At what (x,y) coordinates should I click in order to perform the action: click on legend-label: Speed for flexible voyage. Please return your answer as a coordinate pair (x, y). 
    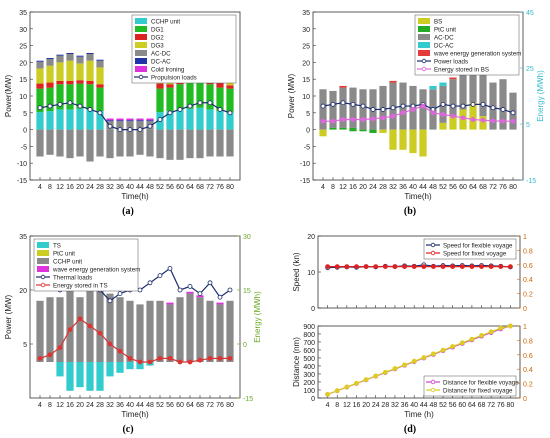
    Looking at the image, I should click on (478, 246).